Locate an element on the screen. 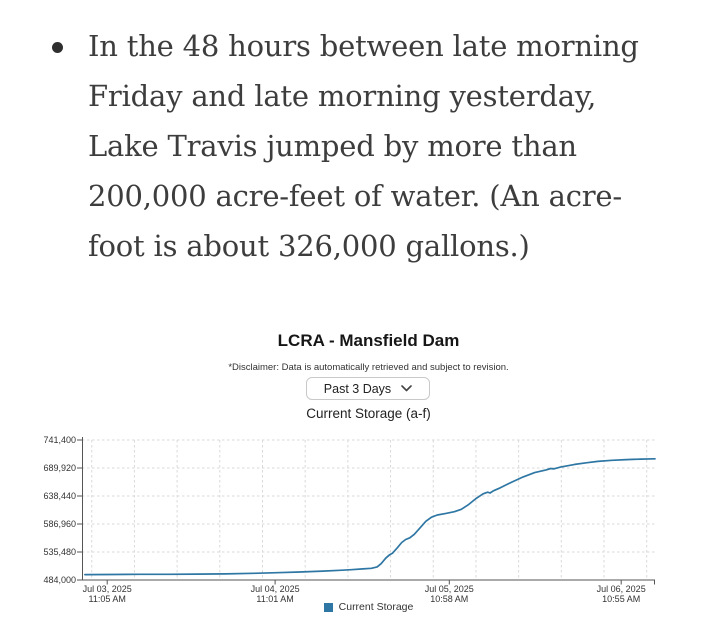  y-axis-label: 535,480 is located at coordinates (59, 551).